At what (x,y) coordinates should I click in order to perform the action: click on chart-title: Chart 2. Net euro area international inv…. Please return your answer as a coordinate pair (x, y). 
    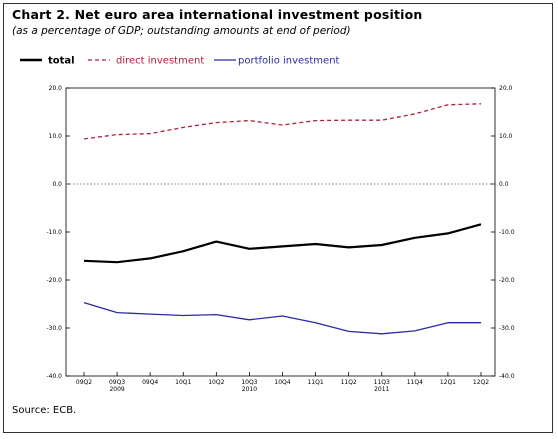
    Looking at the image, I should click on (217, 14).